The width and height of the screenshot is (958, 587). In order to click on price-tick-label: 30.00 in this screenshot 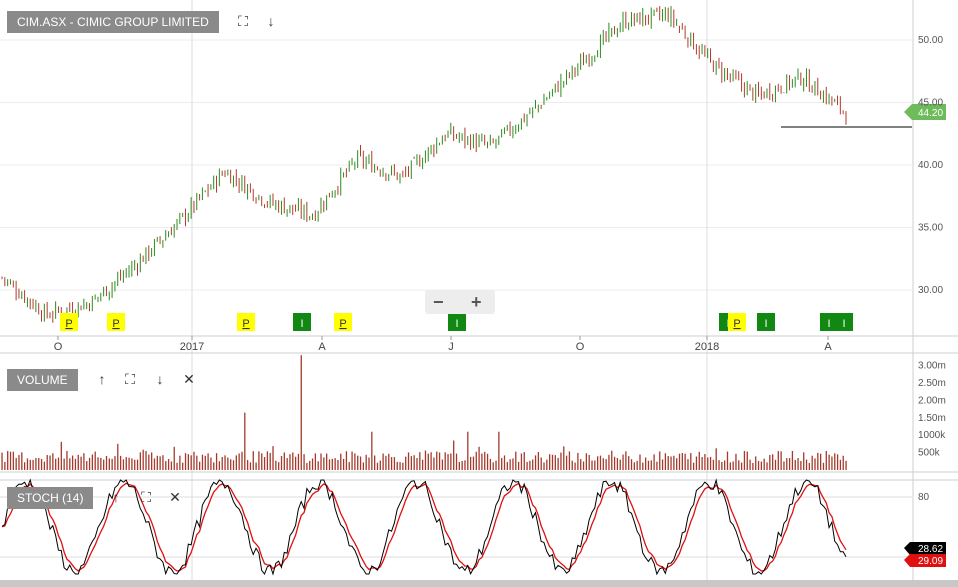, I will do `click(930, 290)`.